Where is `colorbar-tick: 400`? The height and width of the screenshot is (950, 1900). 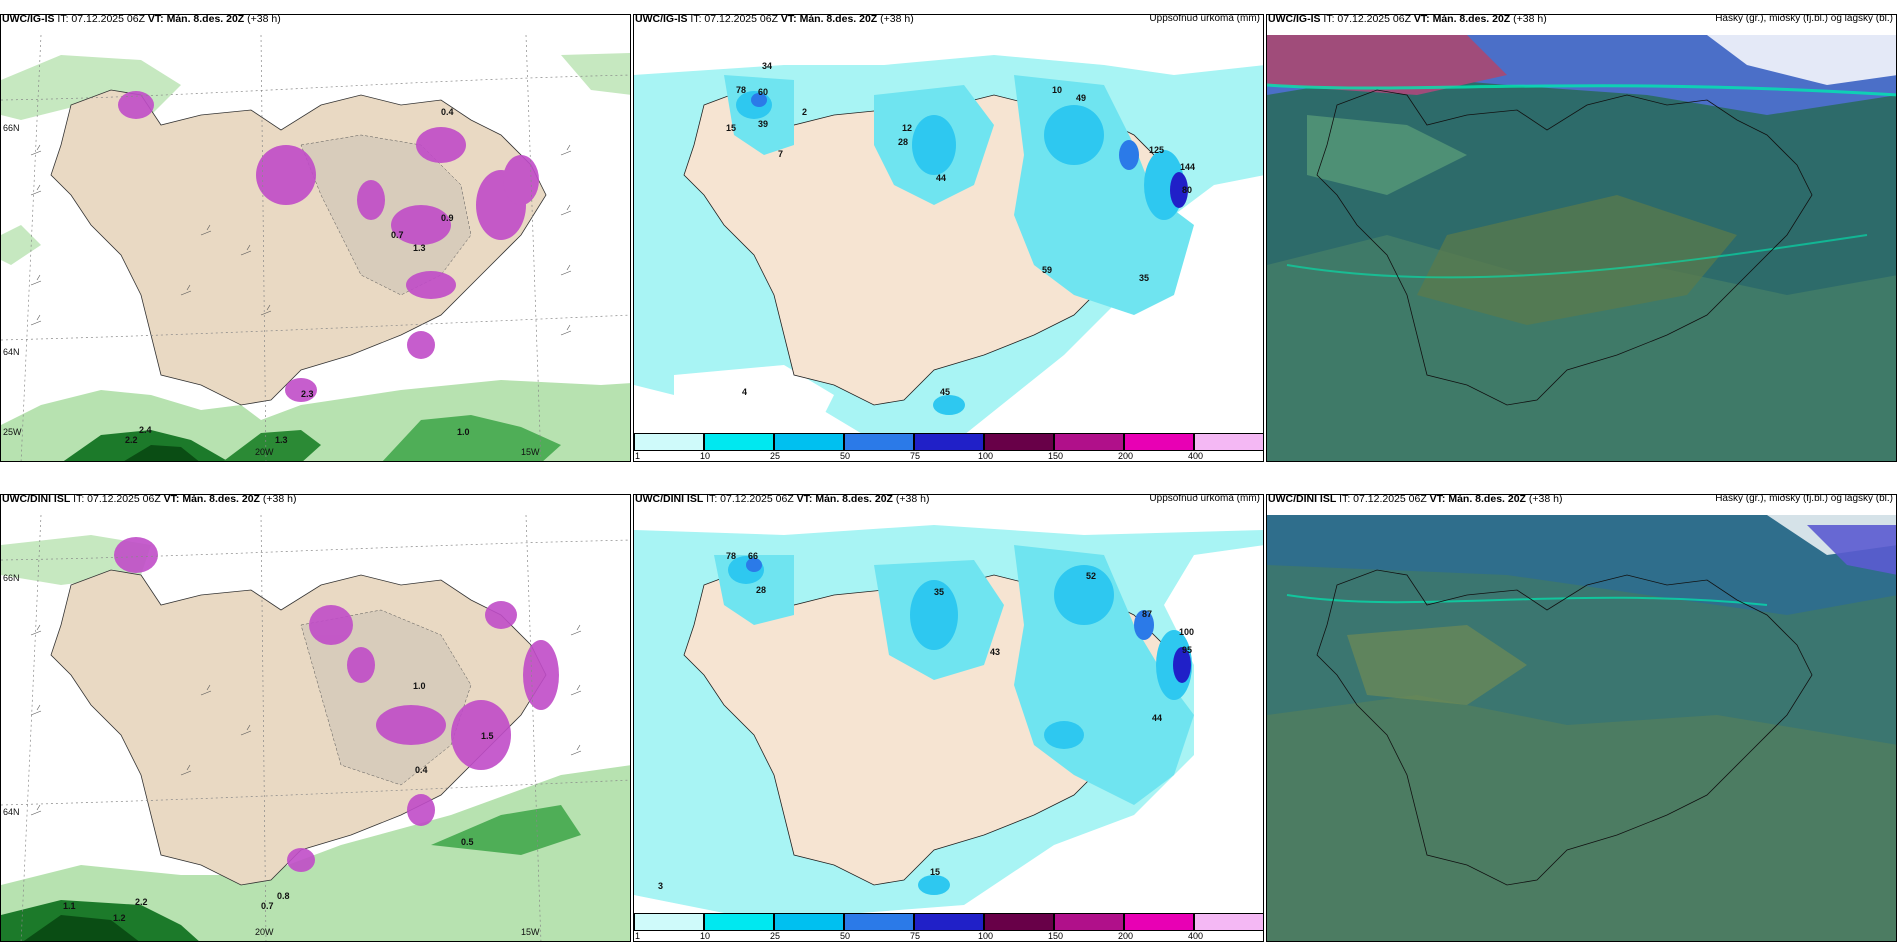 colorbar-tick: 400 is located at coordinates (1196, 456).